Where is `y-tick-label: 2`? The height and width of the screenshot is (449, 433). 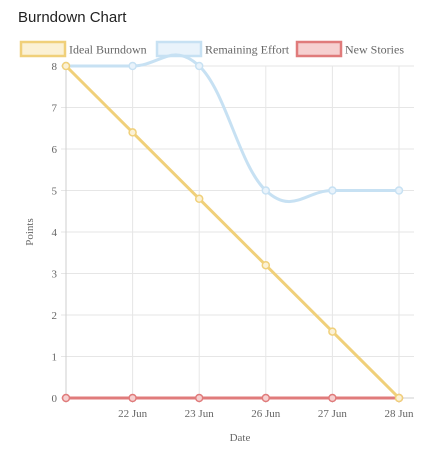
y-tick-label: 2 is located at coordinates (55, 316).